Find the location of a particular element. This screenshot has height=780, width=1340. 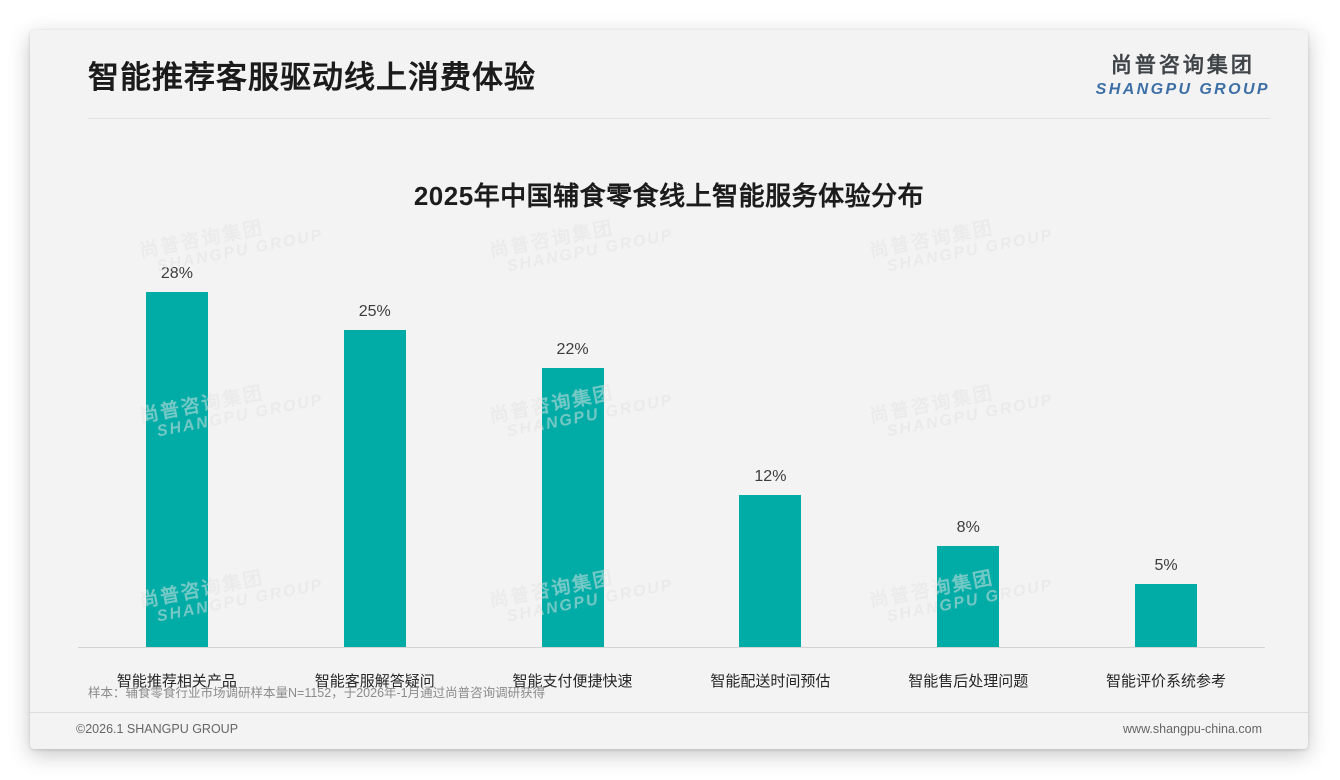

bar-group: 12% 智能配送时间预估 is located at coordinates (771, 479).